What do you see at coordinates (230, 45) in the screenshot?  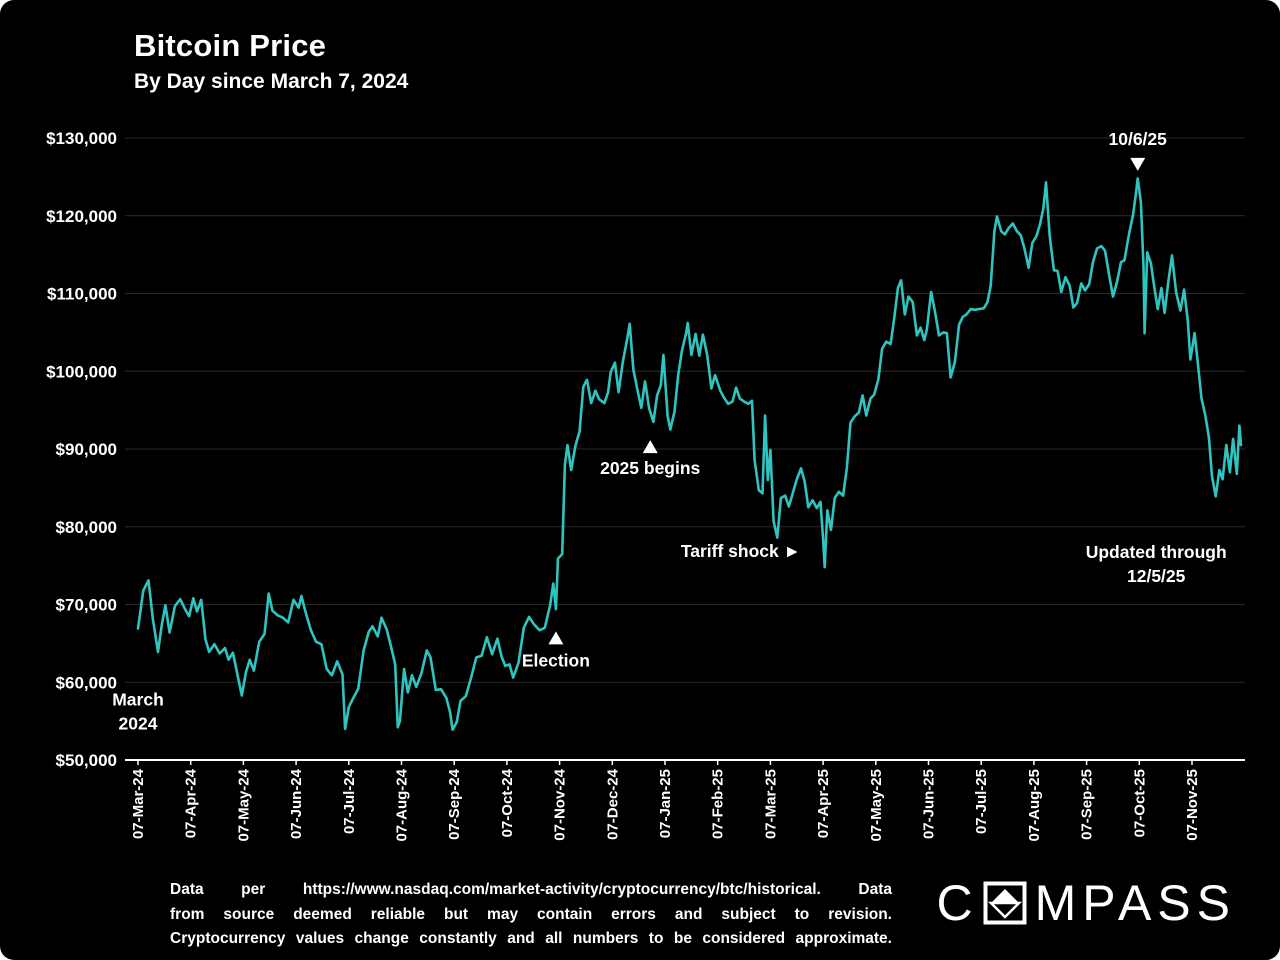 I see `page-title: Bitcoin Price` at bounding box center [230, 45].